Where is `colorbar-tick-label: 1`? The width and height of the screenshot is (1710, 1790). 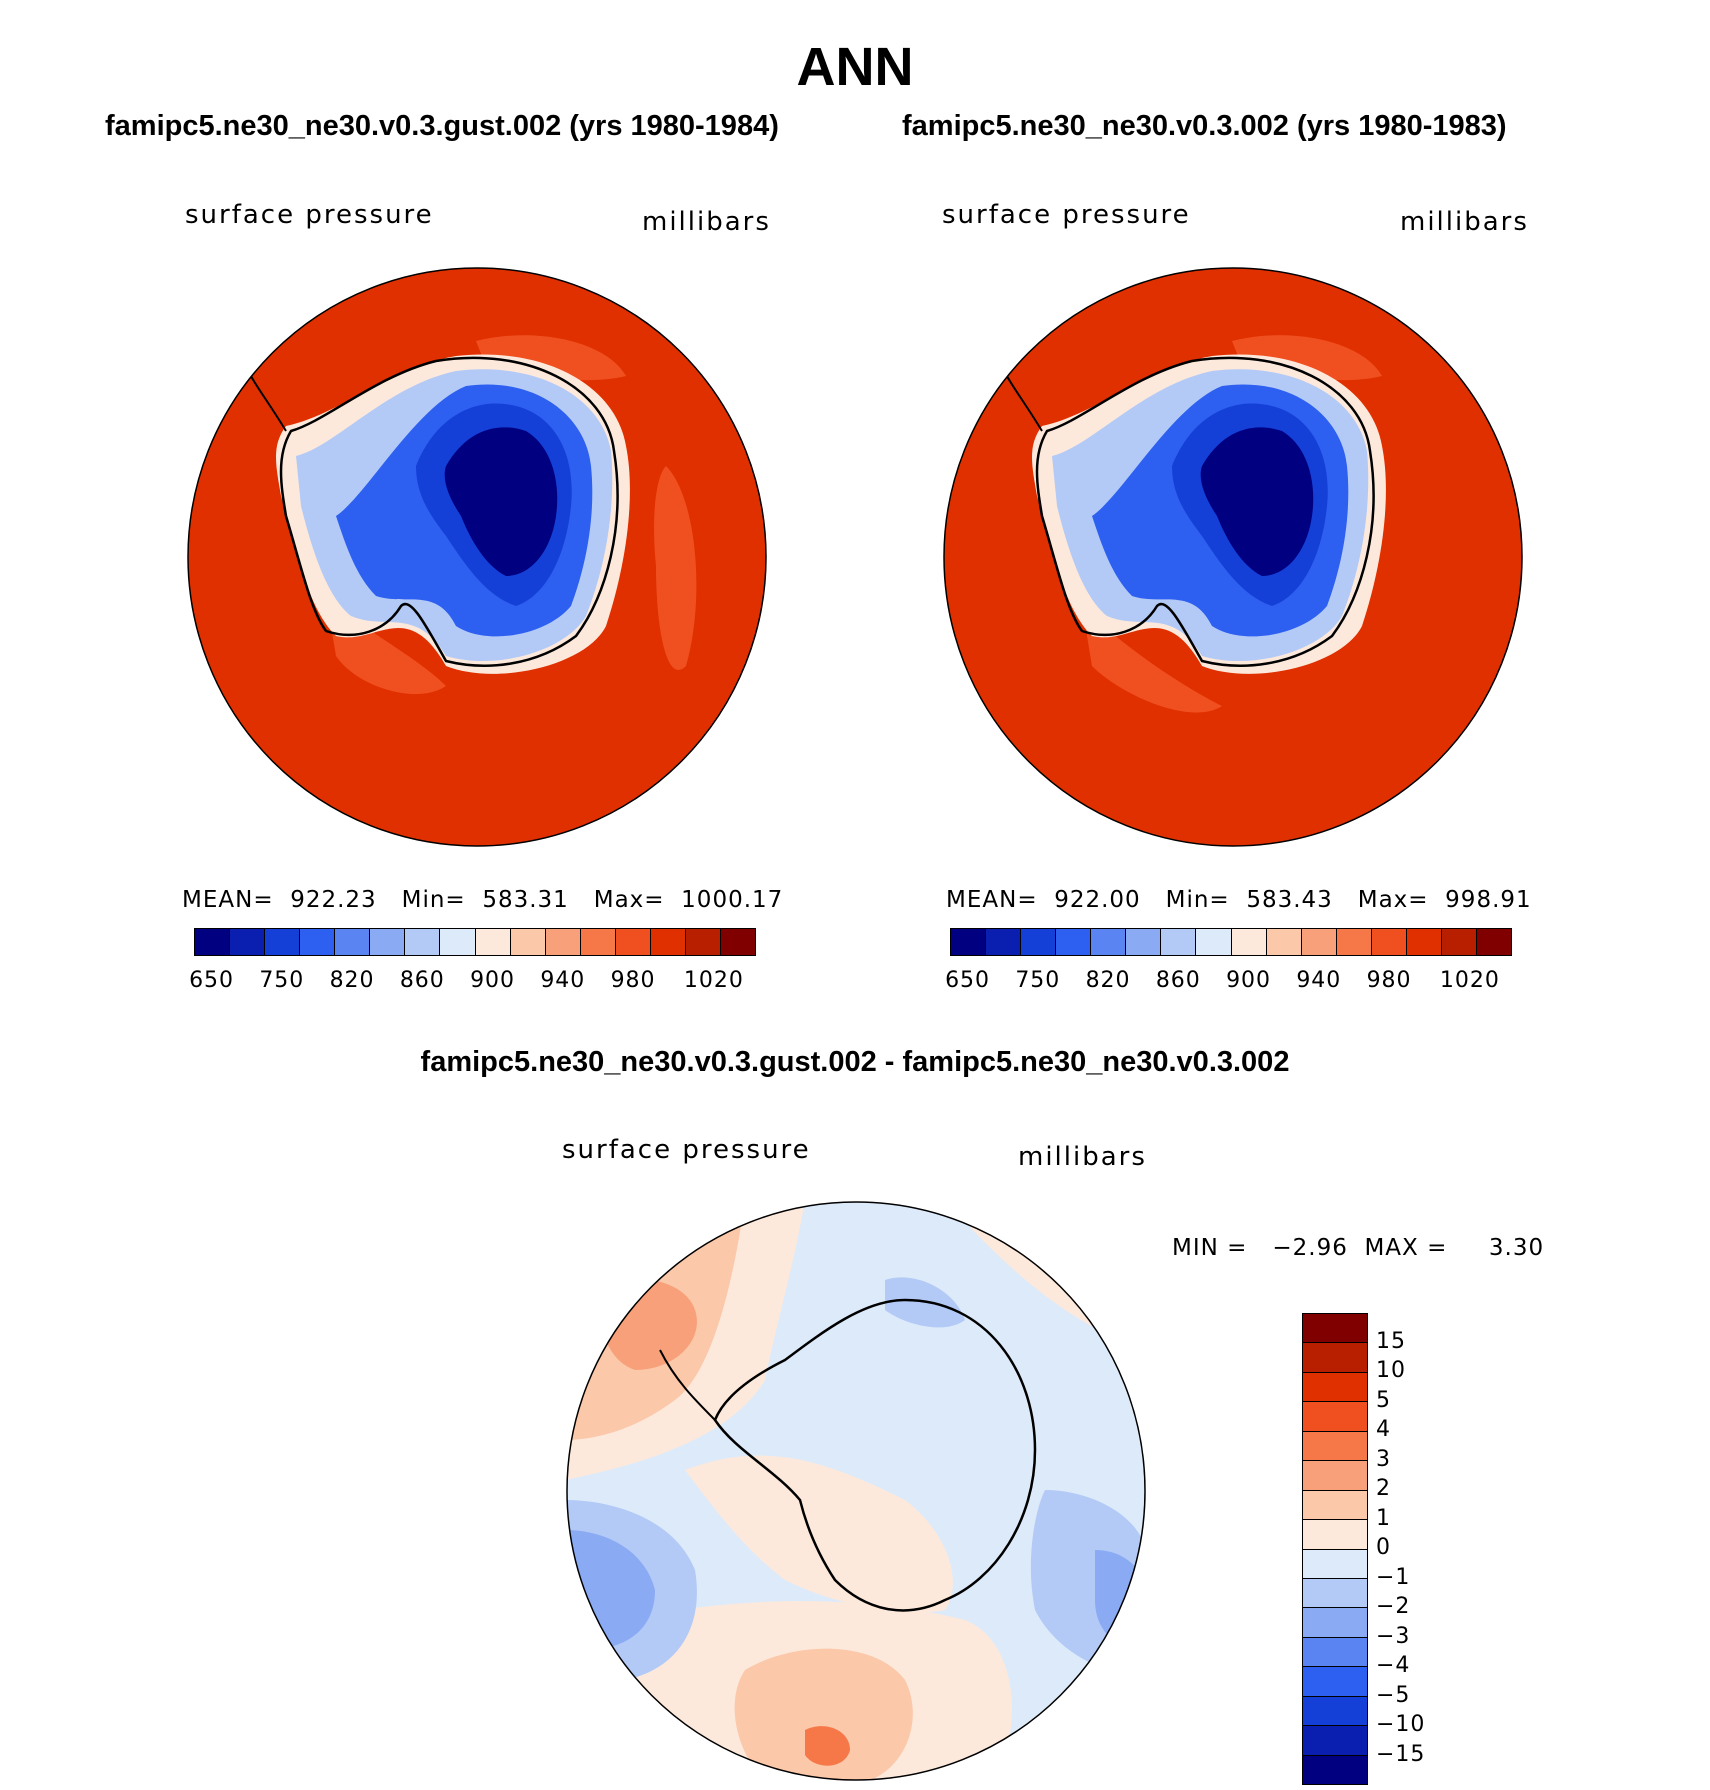
colorbar-tick-label: 1 is located at coordinates (1383, 1518).